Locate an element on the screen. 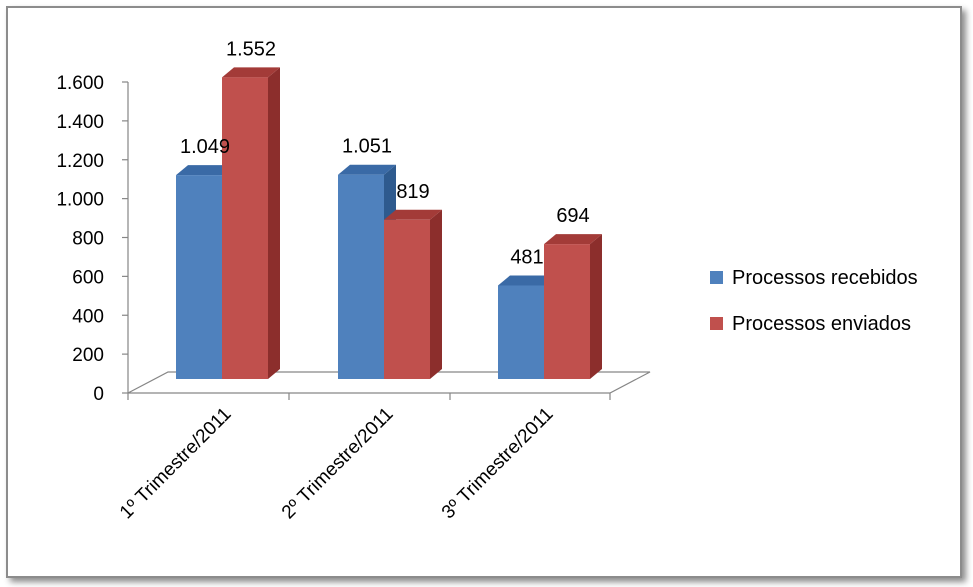  y-tick-label: 0 is located at coordinates (98, 394).